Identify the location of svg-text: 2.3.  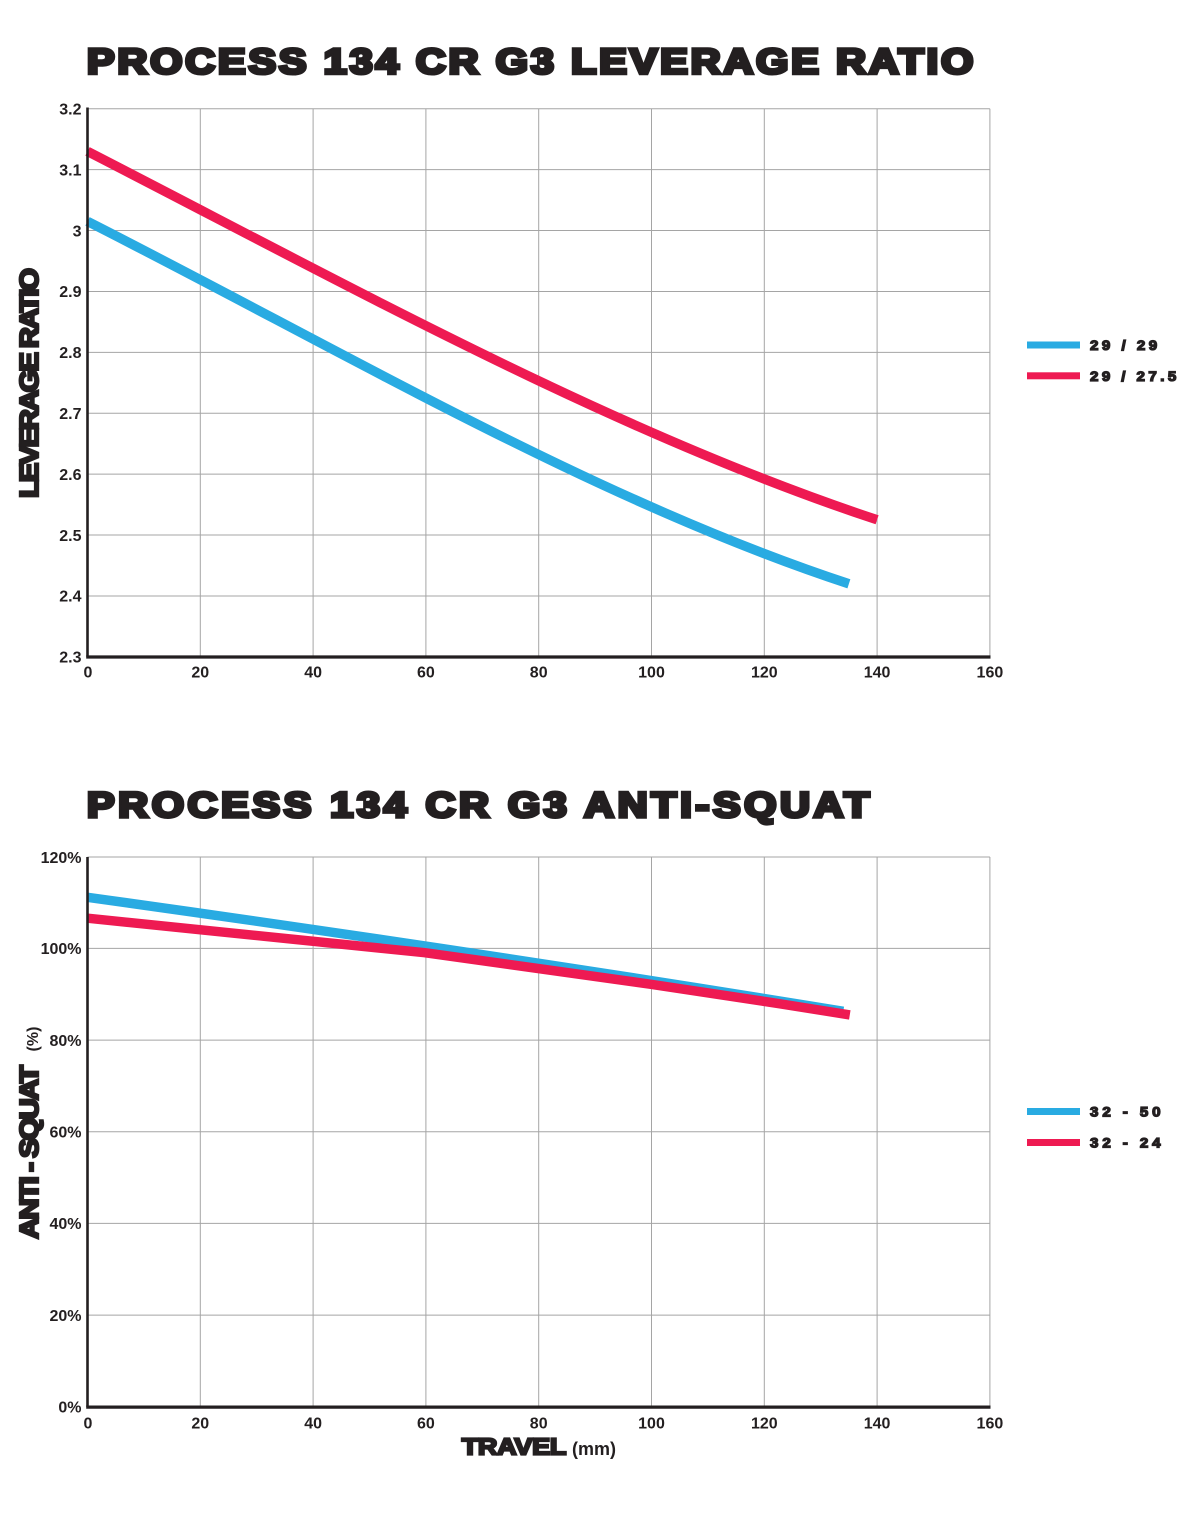
(70, 658).